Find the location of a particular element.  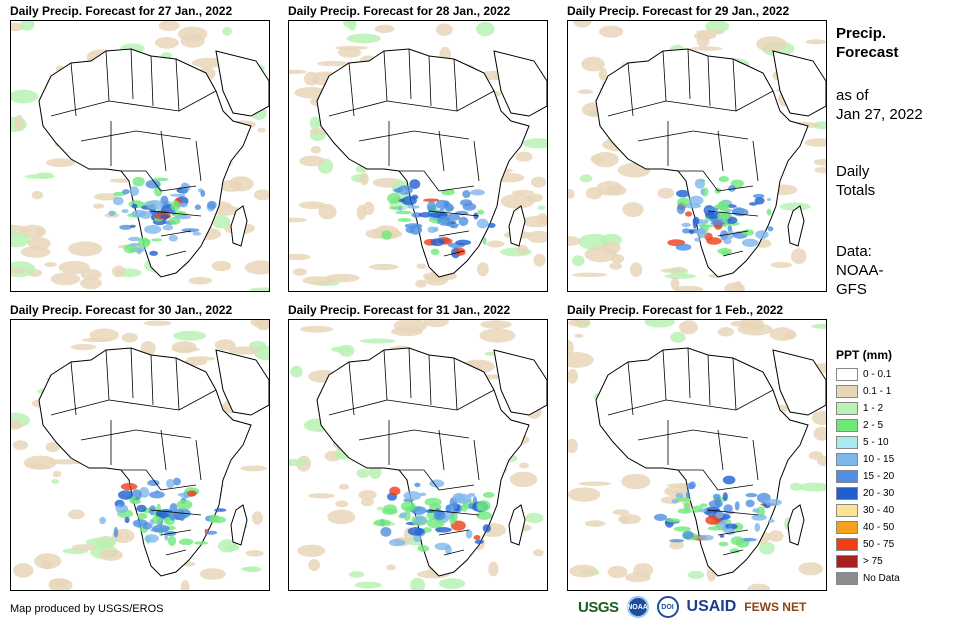

data-source-line1: Data: is located at coordinates (854, 251).